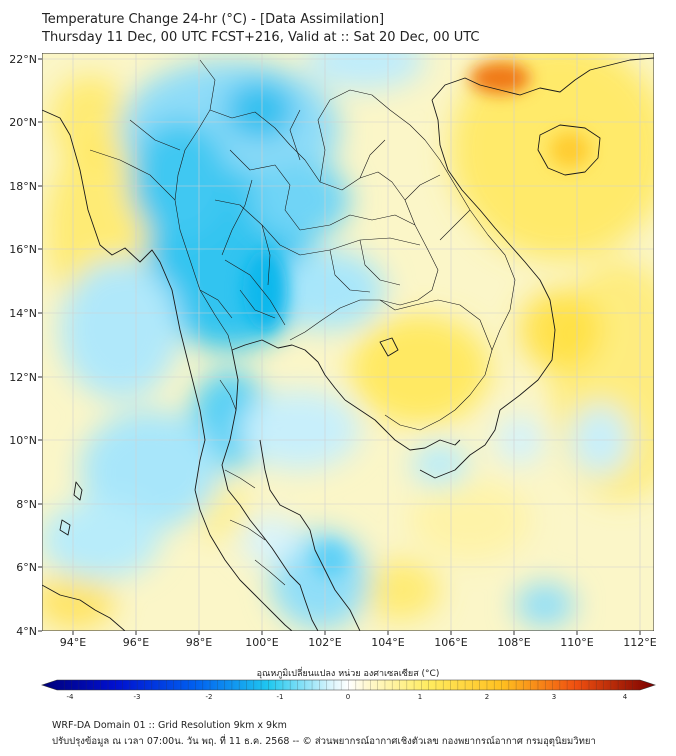 The width and height of the screenshot is (676, 756). Describe the element at coordinates (348, 697) in the screenshot. I see `colorbar-tick-label: 0` at that location.